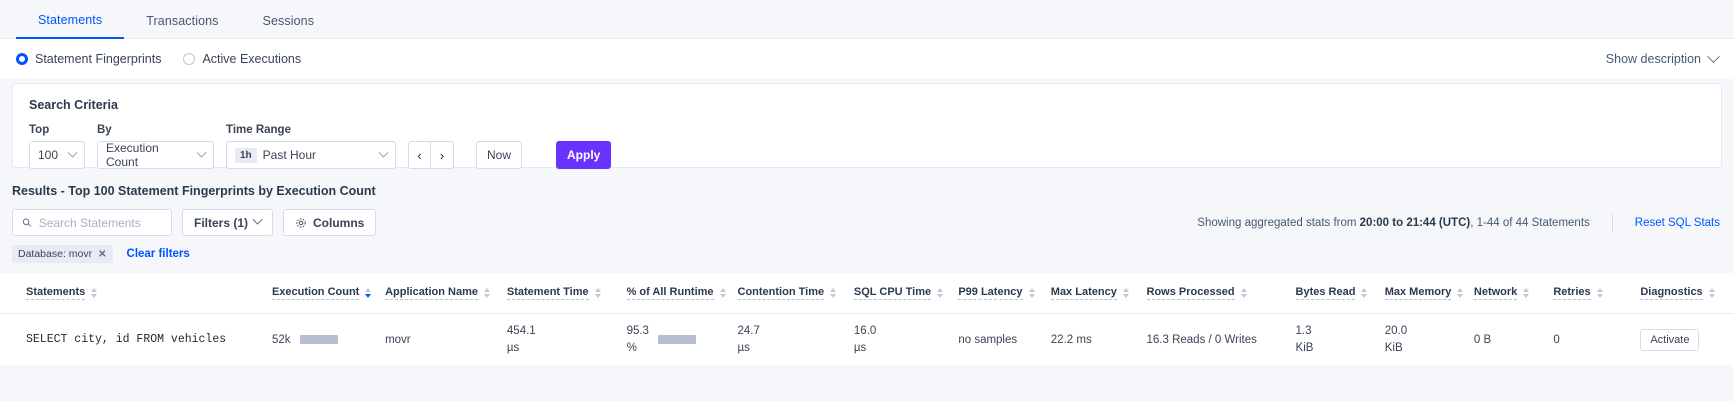  What do you see at coordinates (521, 331) in the screenshot?
I see `statement-time-value: 454.1` at bounding box center [521, 331].